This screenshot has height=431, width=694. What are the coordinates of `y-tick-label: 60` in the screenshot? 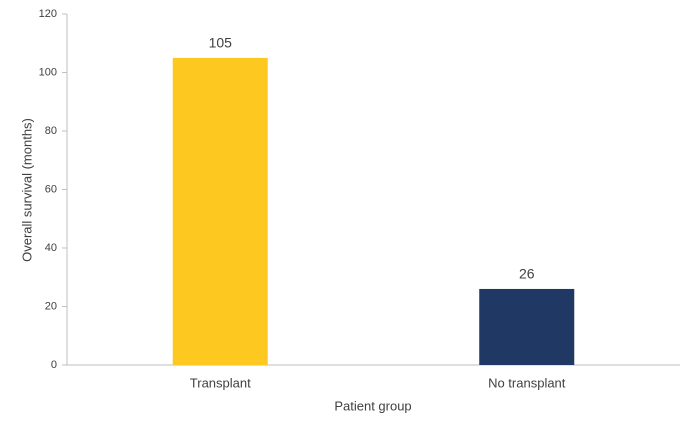 It's located at (51, 189).